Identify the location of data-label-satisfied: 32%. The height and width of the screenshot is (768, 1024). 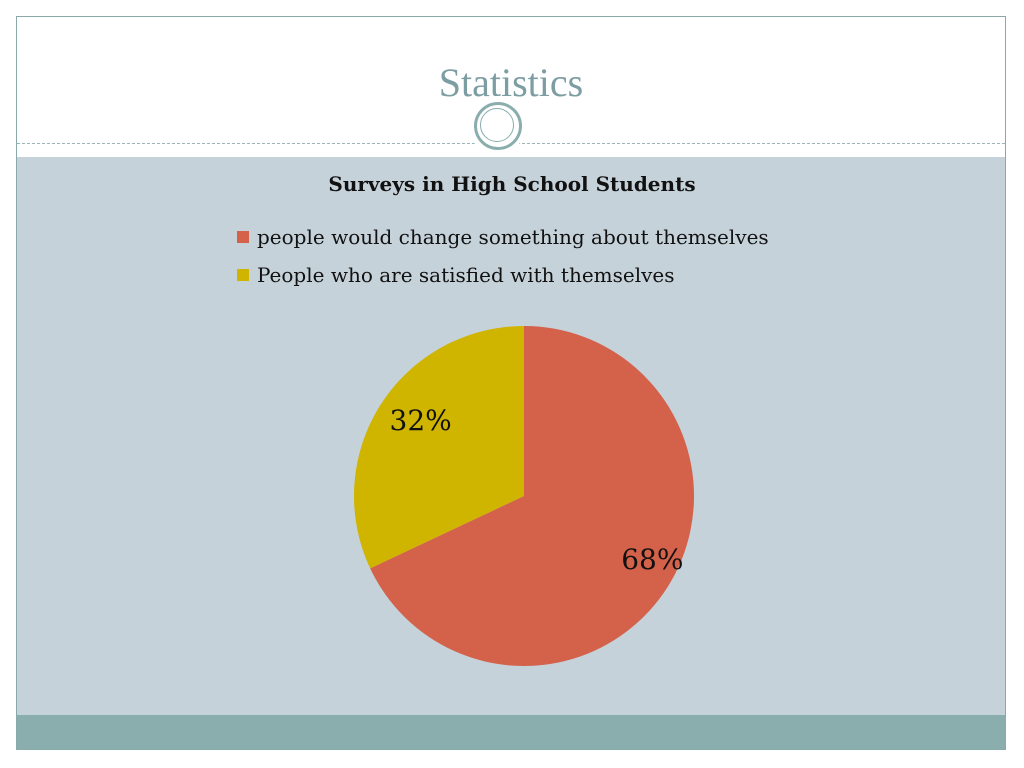
(421, 420).